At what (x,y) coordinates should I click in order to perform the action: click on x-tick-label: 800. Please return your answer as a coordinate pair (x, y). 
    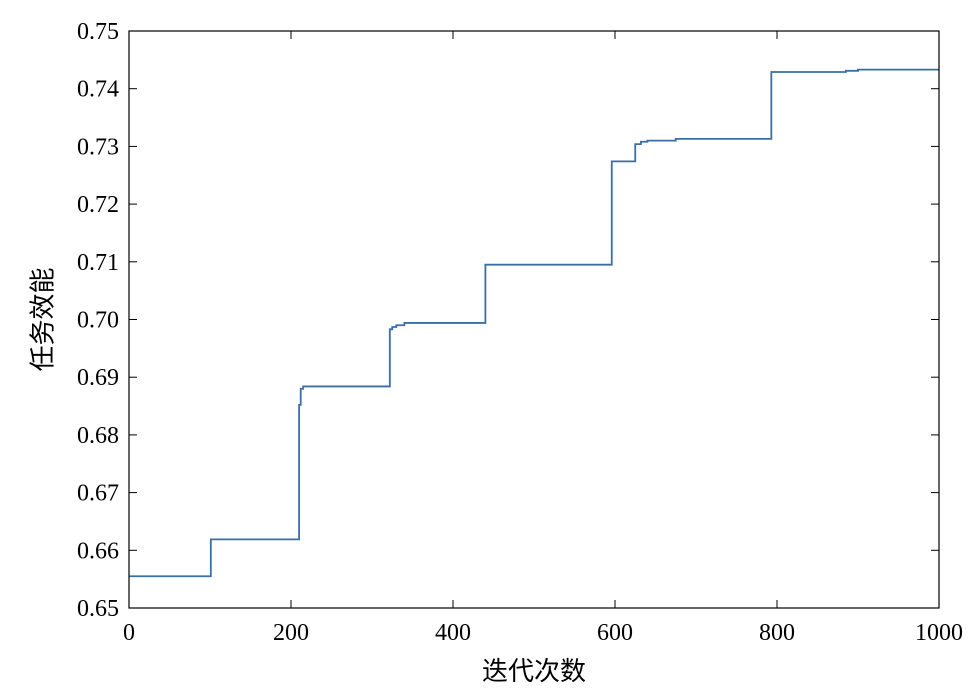
    Looking at the image, I should click on (777, 633).